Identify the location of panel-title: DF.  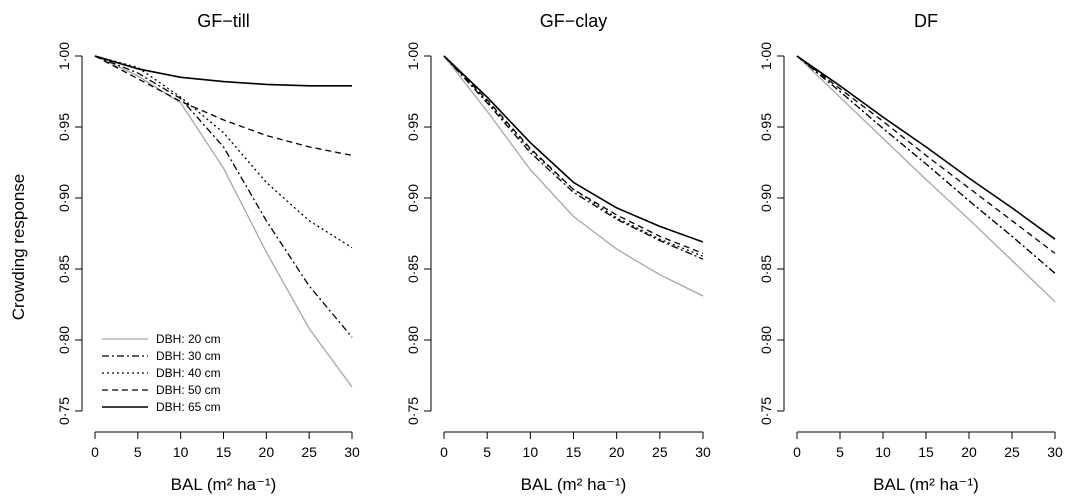
(926, 21).